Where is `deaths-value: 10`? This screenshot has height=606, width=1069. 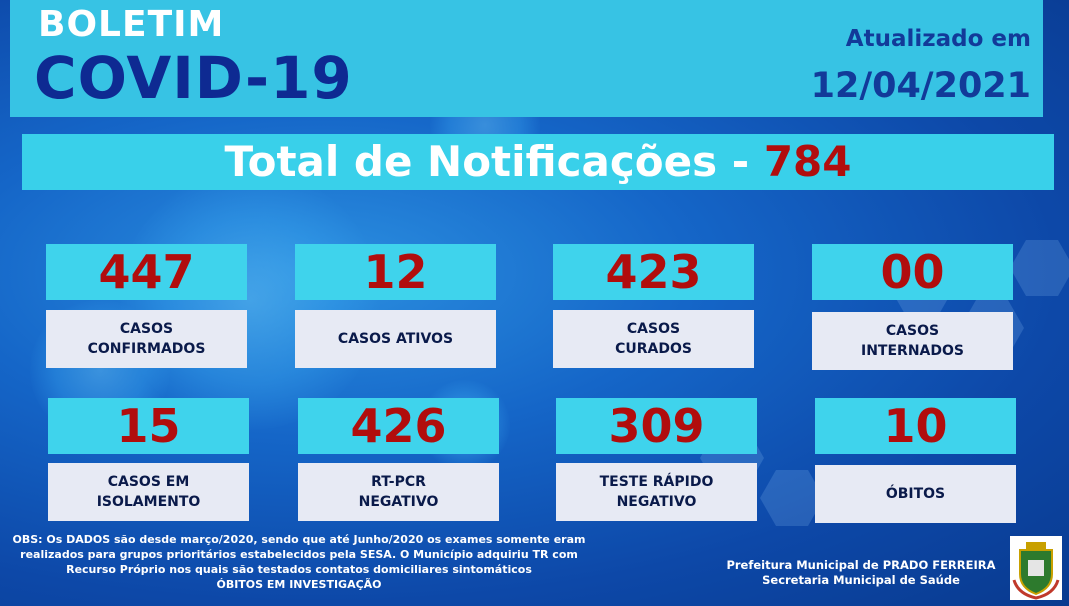 deaths-value: 10 is located at coordinates (915, 426).